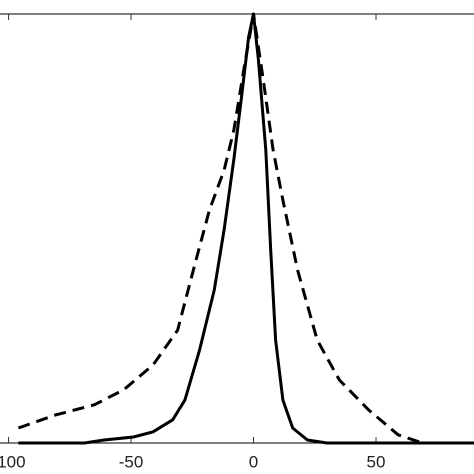 The image size is (474, 474). Describe the element at coordinates (376, 461) in the screenshot. I see `x-tick-label: 50` at that location.